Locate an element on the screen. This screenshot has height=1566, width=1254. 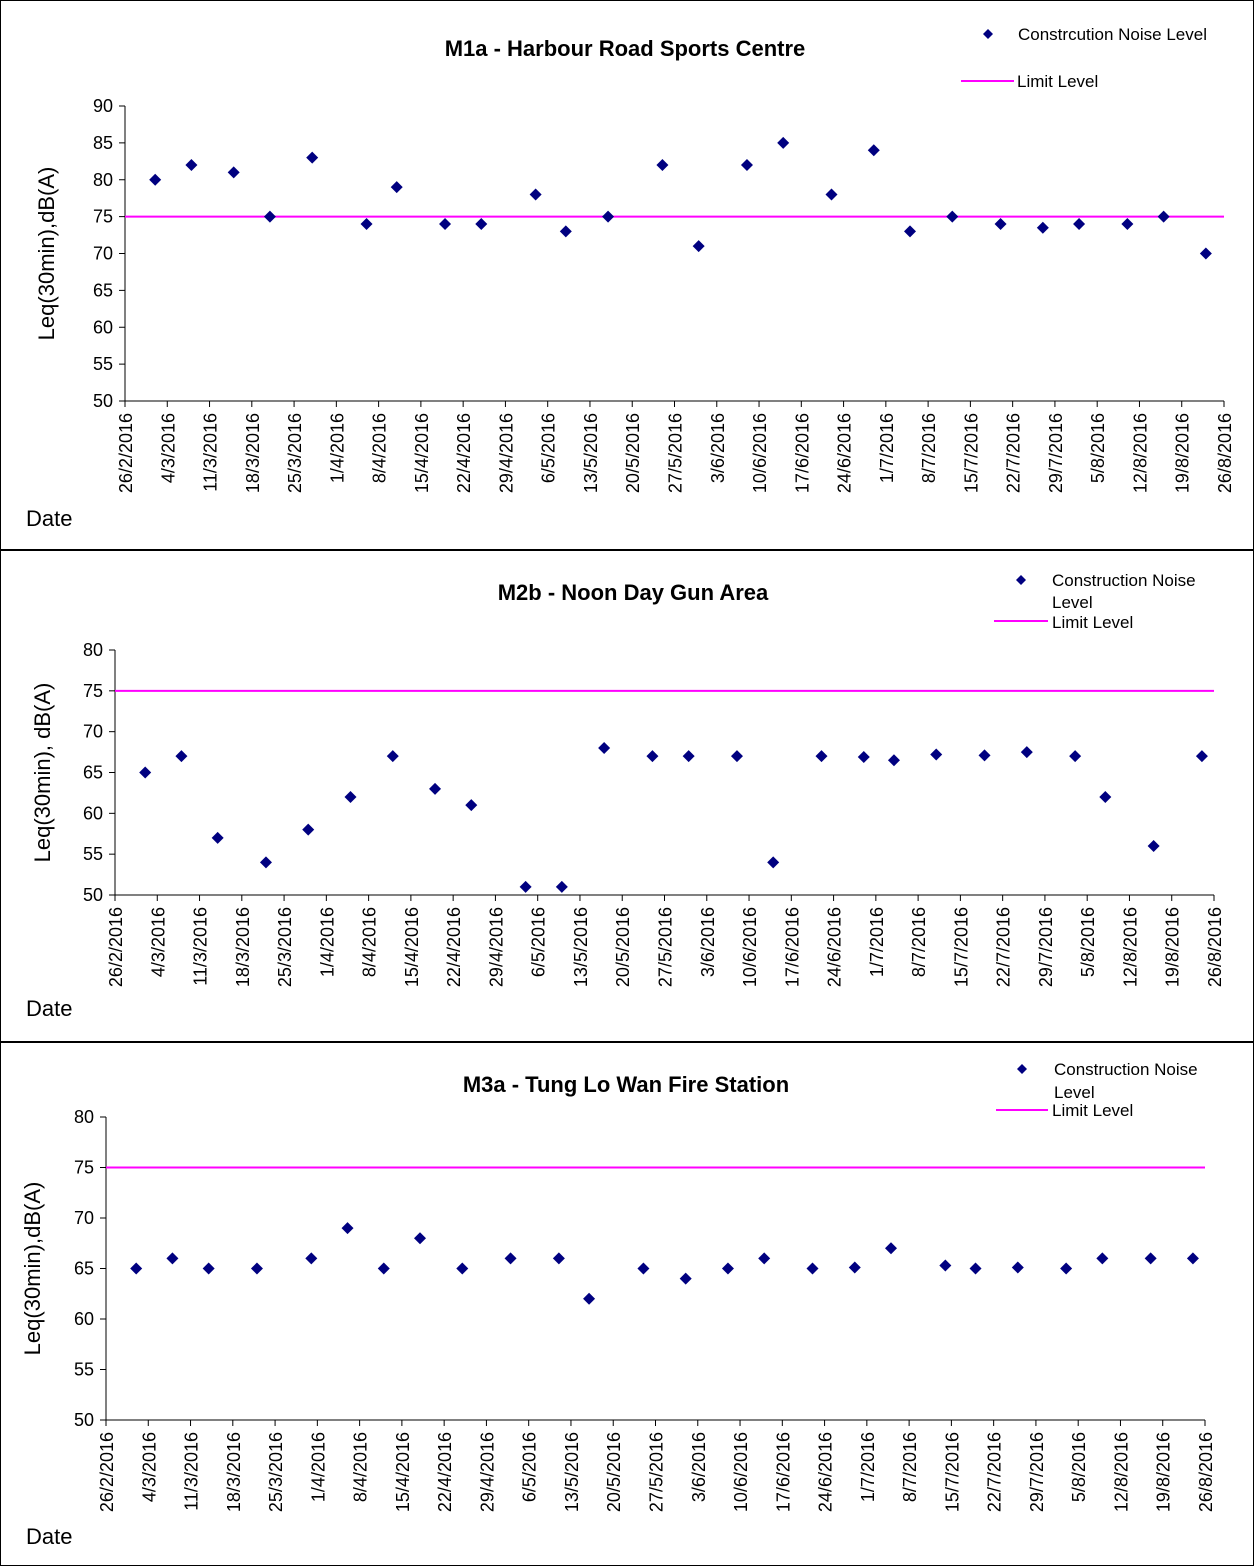
chart-title: M2b - Noon Day Gun Area is located at coordinates (633, 592).